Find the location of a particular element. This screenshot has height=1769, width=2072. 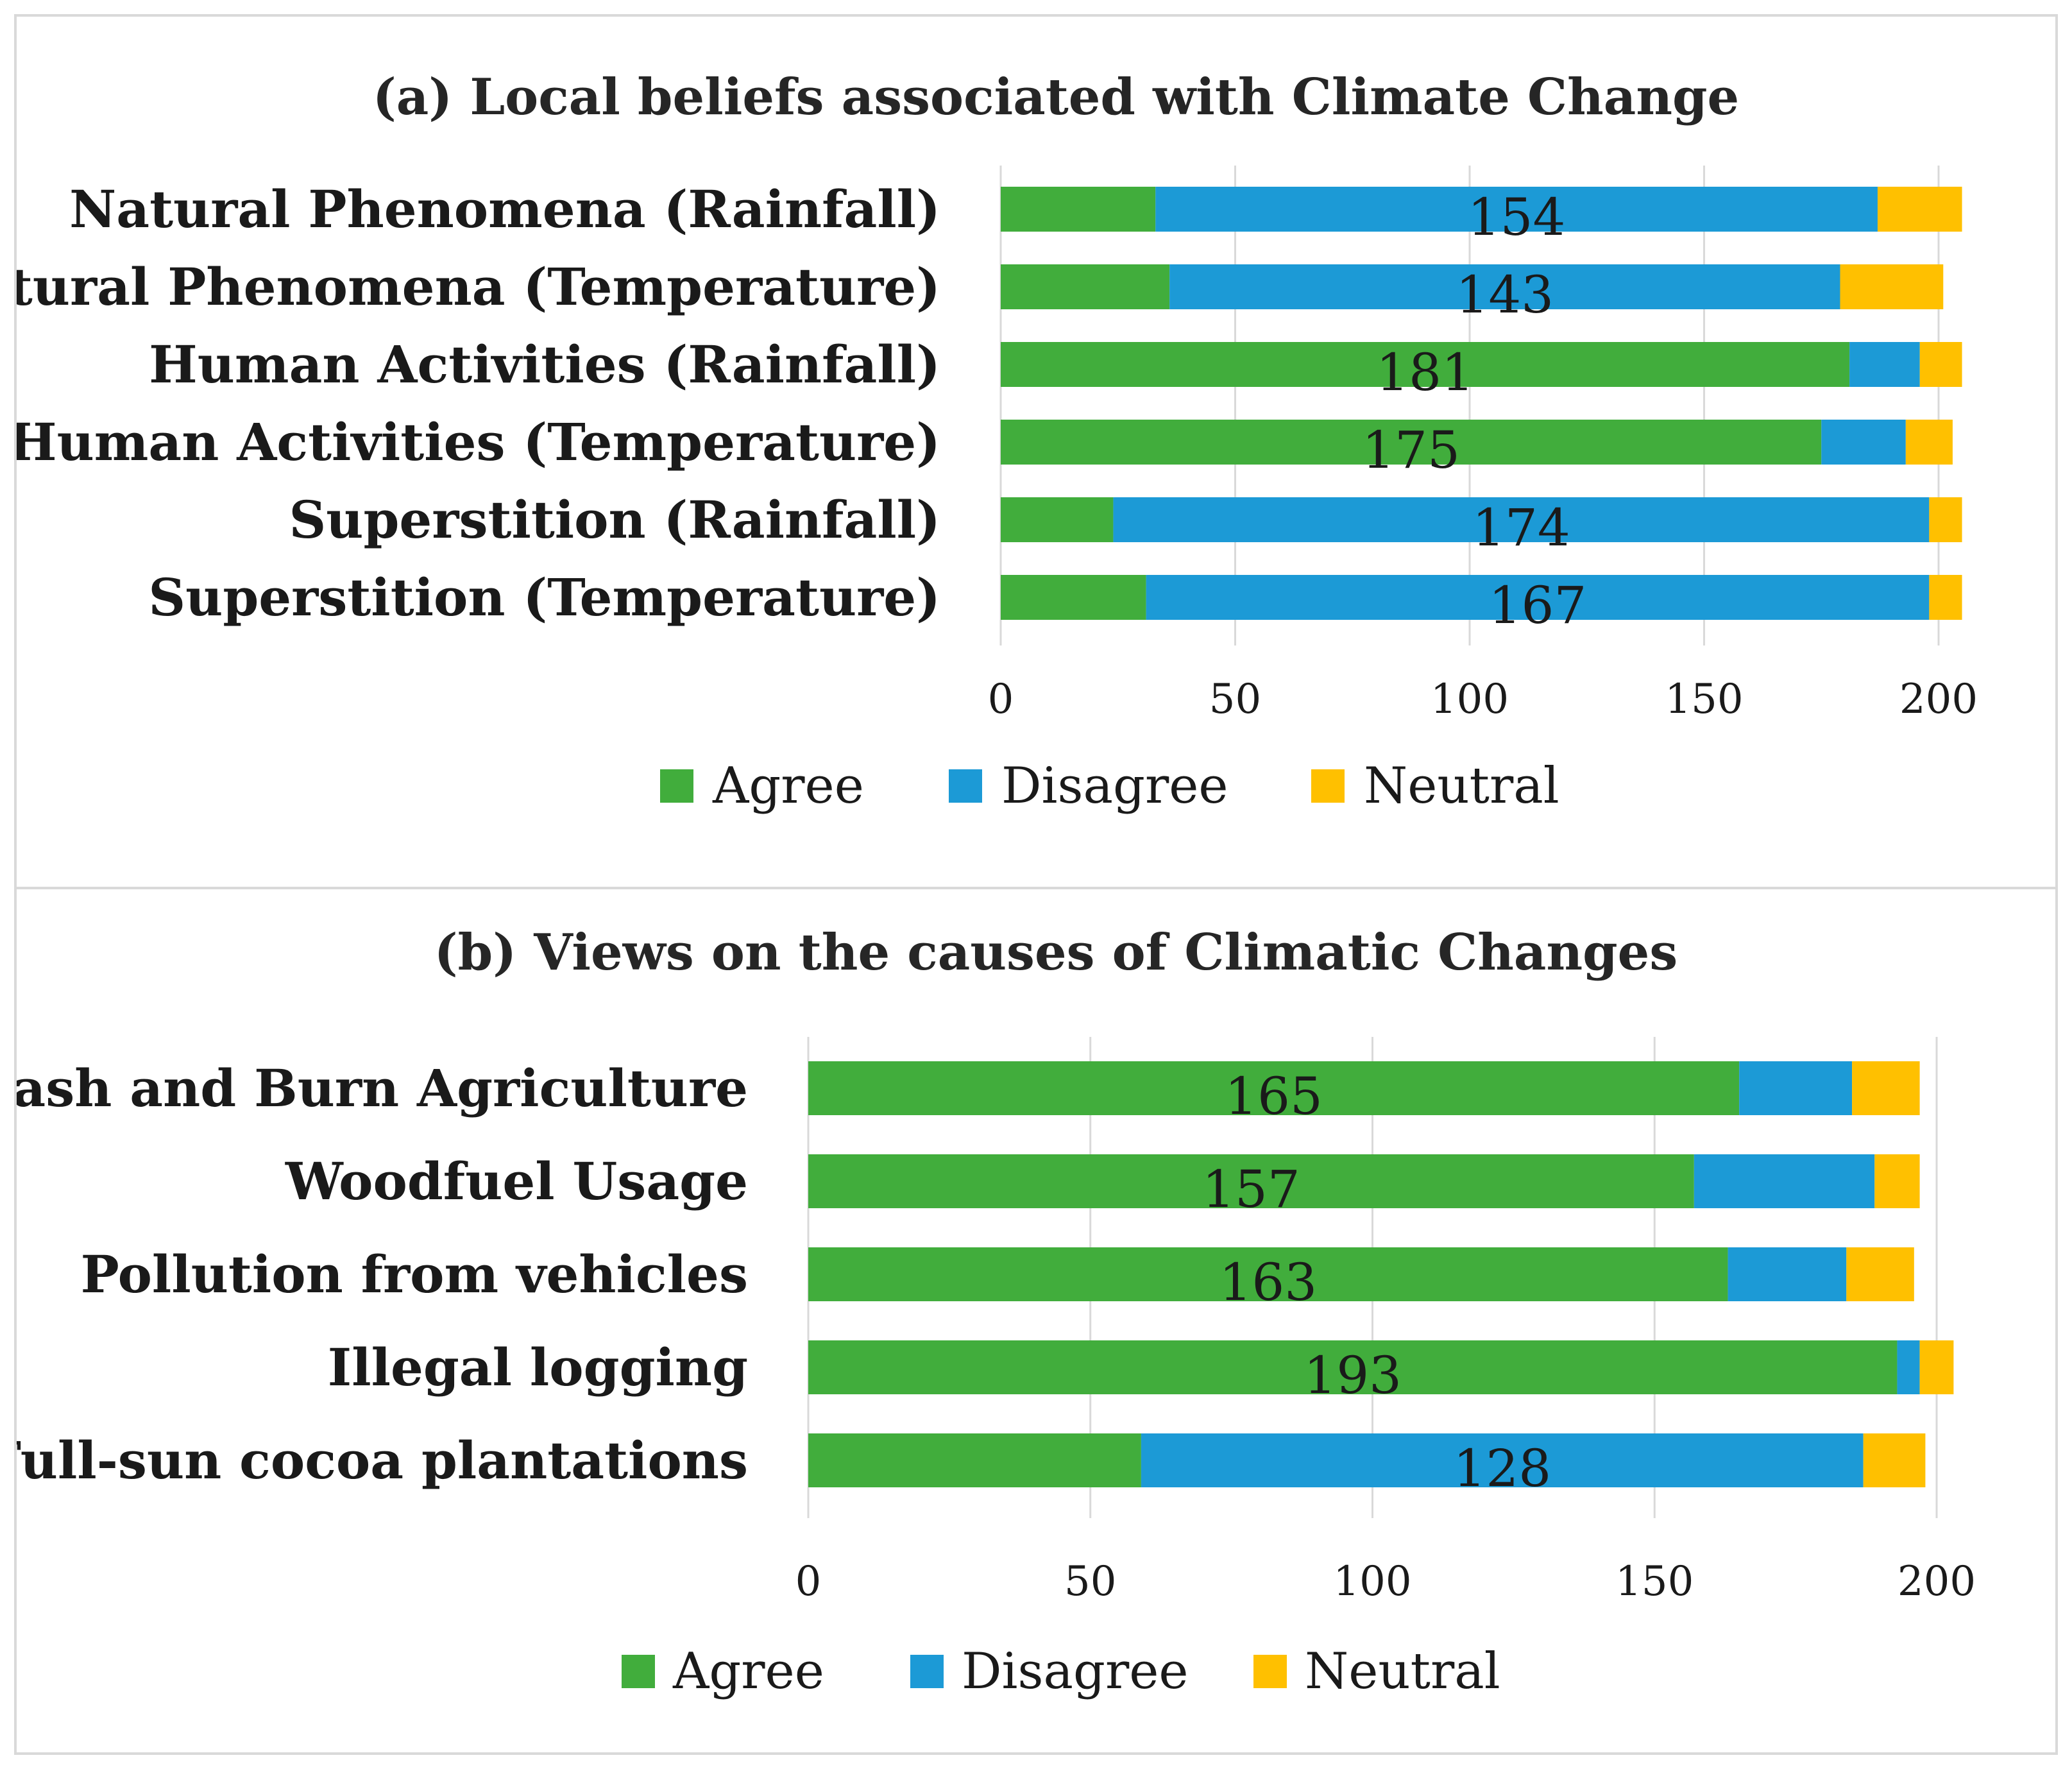

category-label: Natural Phenomena (Rainfall) is located at coordinates (504, 209).